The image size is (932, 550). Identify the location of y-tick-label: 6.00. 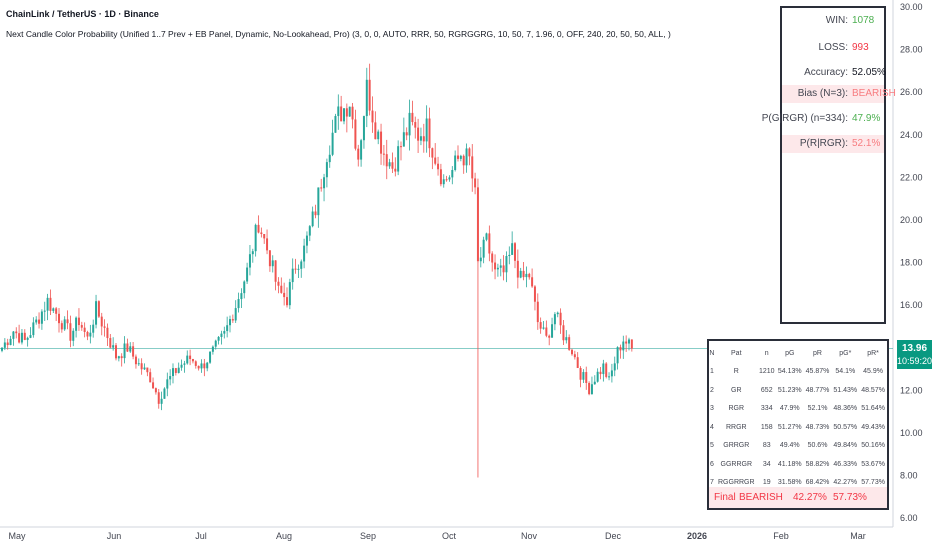
(909, 518).